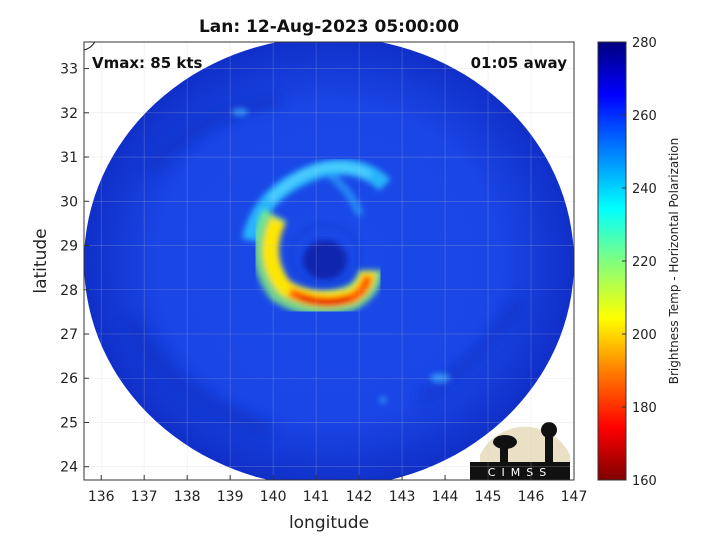  Describe the element at coordinates (144, 497) in the screenshot. I see `x-tick-label: 137` at that location.